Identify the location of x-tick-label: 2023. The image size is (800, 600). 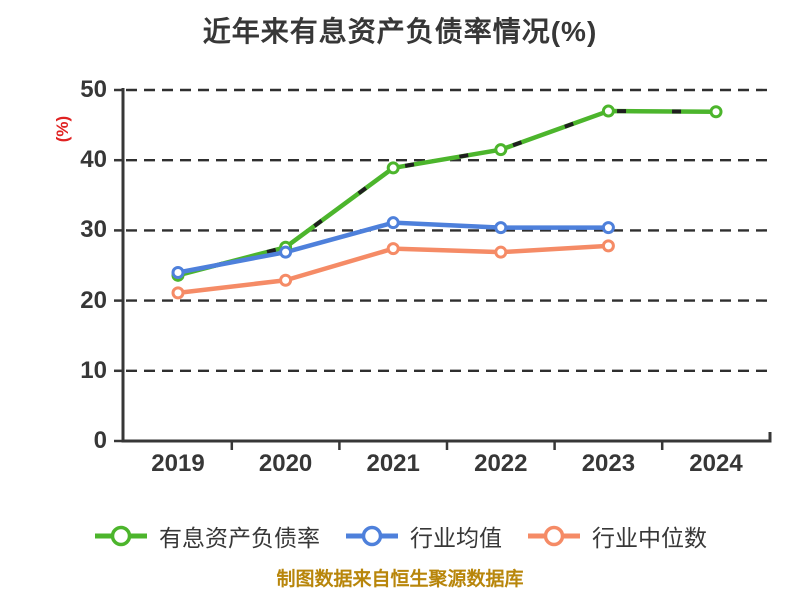
(608, 463).